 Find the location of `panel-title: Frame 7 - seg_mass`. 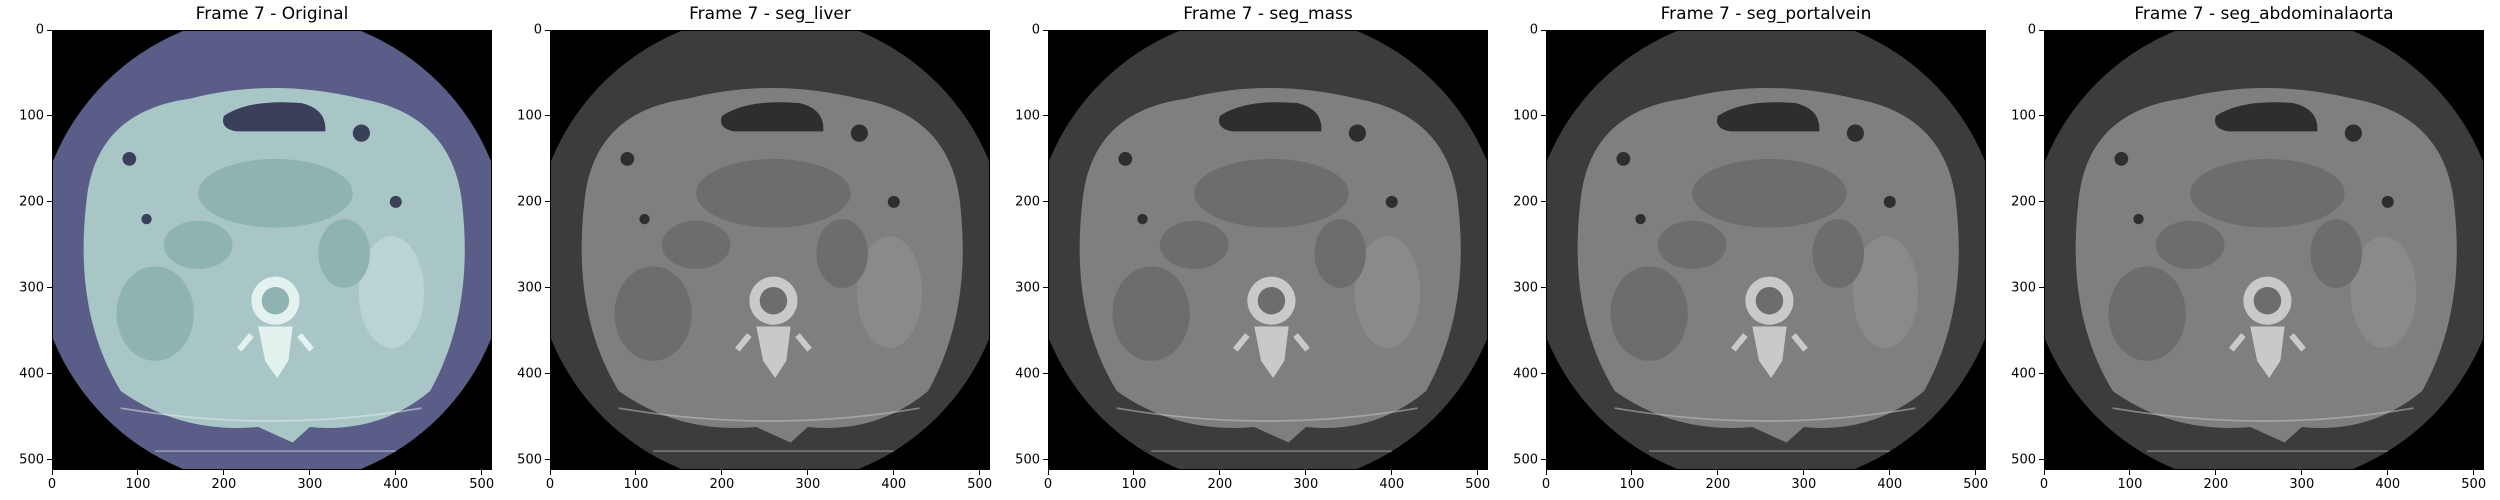

panel-title: Frame 7 - seg_mass is located at coordinates (1268, 14).